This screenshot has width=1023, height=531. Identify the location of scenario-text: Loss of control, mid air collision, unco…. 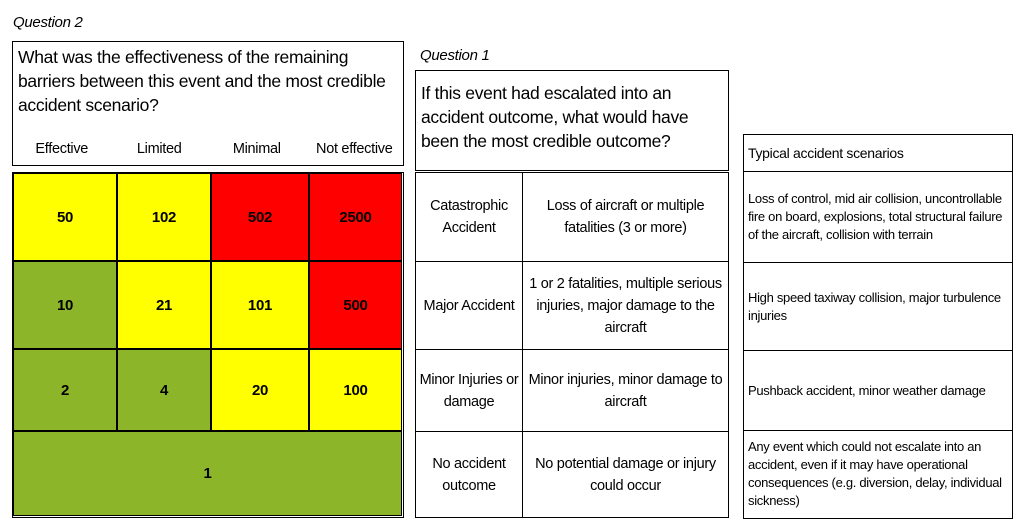
(875, 216).